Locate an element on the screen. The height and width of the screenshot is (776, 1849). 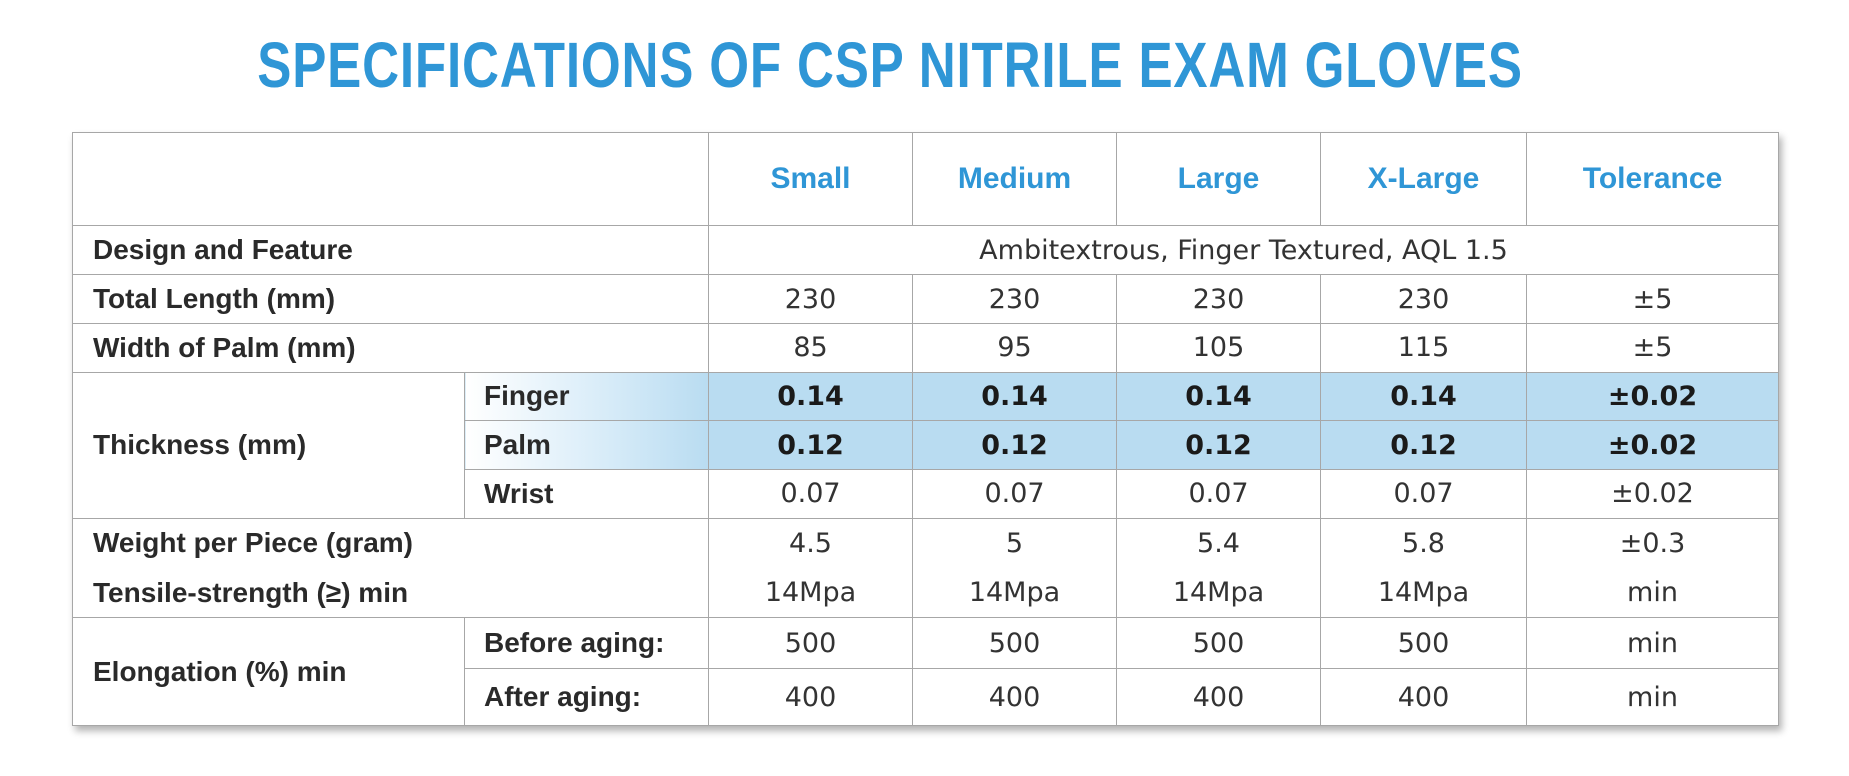
weight-small: 4.5 is located at coordinates (810, 543).